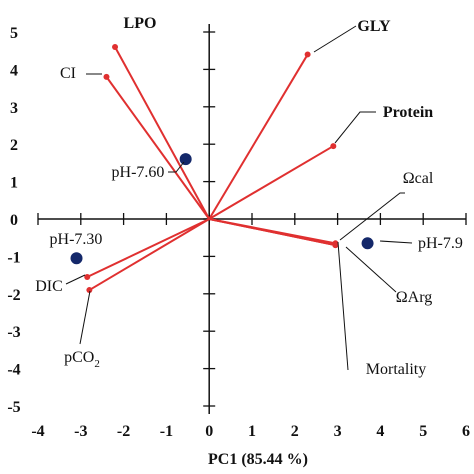 This screenshot has height=474, width=474. Describe the element at coordinates (13, 257) in the screenshot. I see `y-tick-label: -1` at that location.